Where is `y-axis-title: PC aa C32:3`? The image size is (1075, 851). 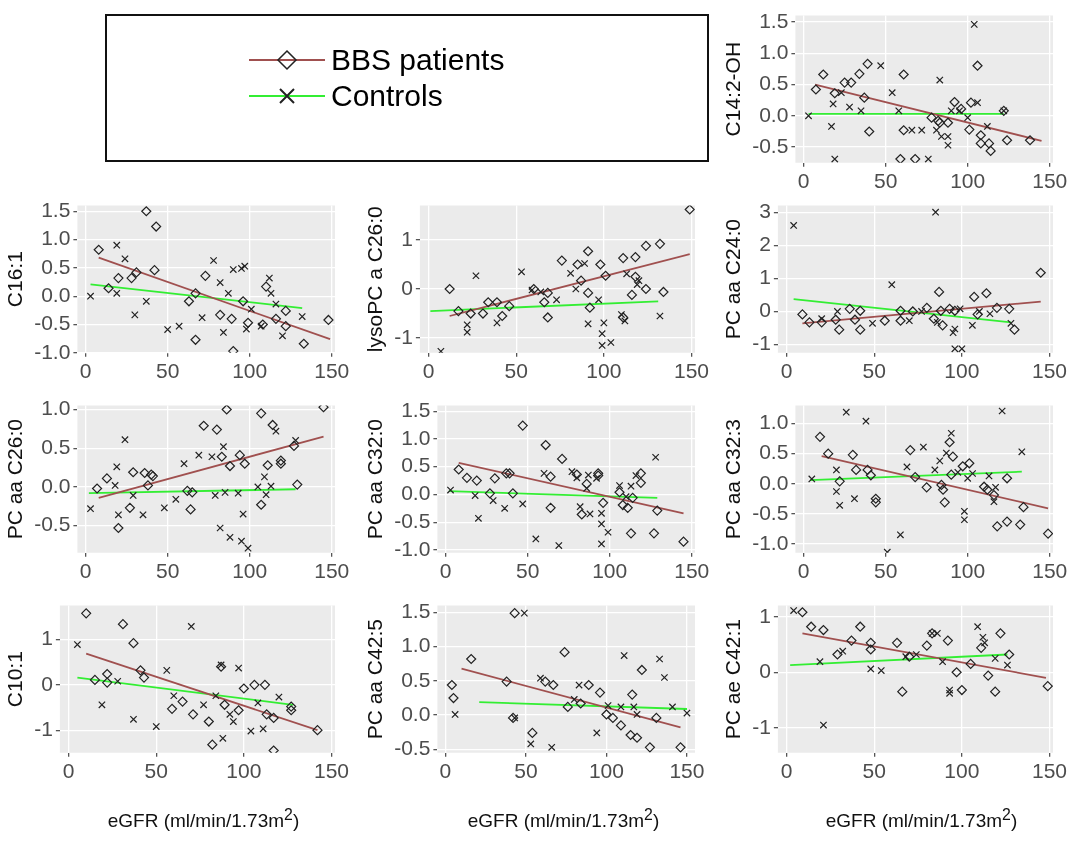 y-axis-title: PC aa C32:3 is located at coordinates (733, 479).